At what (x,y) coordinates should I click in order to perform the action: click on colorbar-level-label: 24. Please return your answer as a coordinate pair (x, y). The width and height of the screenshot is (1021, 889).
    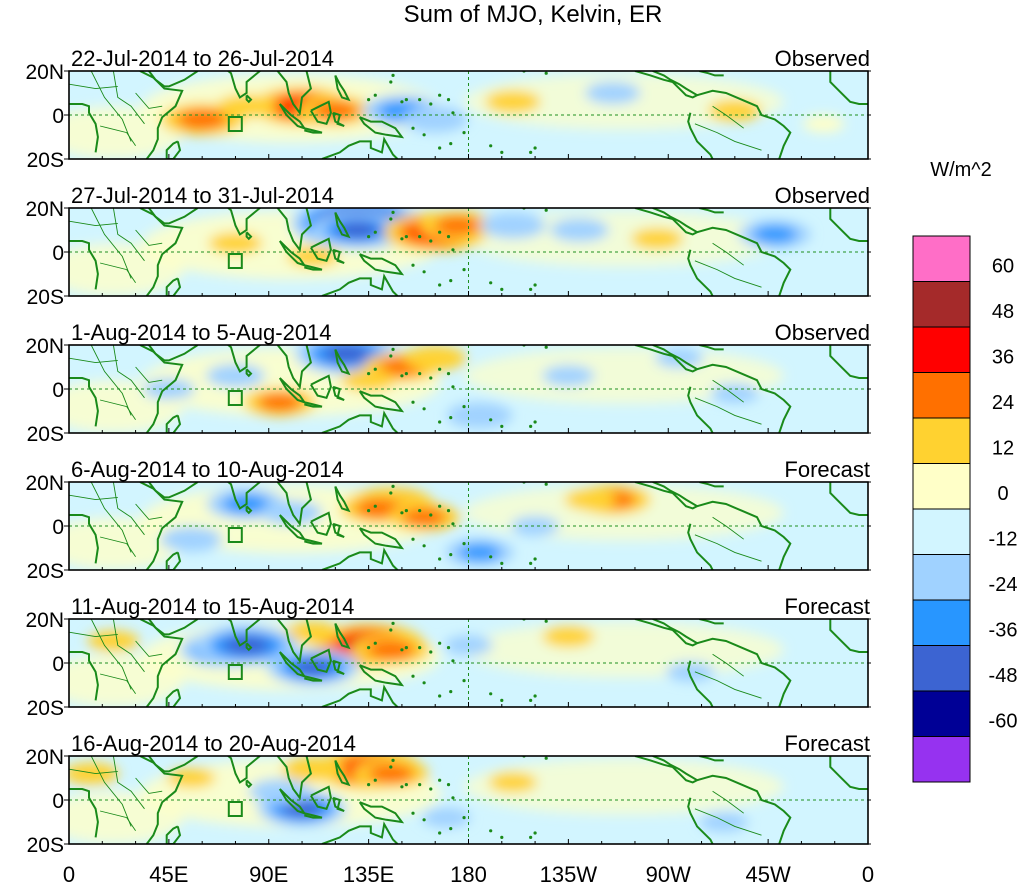
    Looking at the image, I should click on (1003, 403).